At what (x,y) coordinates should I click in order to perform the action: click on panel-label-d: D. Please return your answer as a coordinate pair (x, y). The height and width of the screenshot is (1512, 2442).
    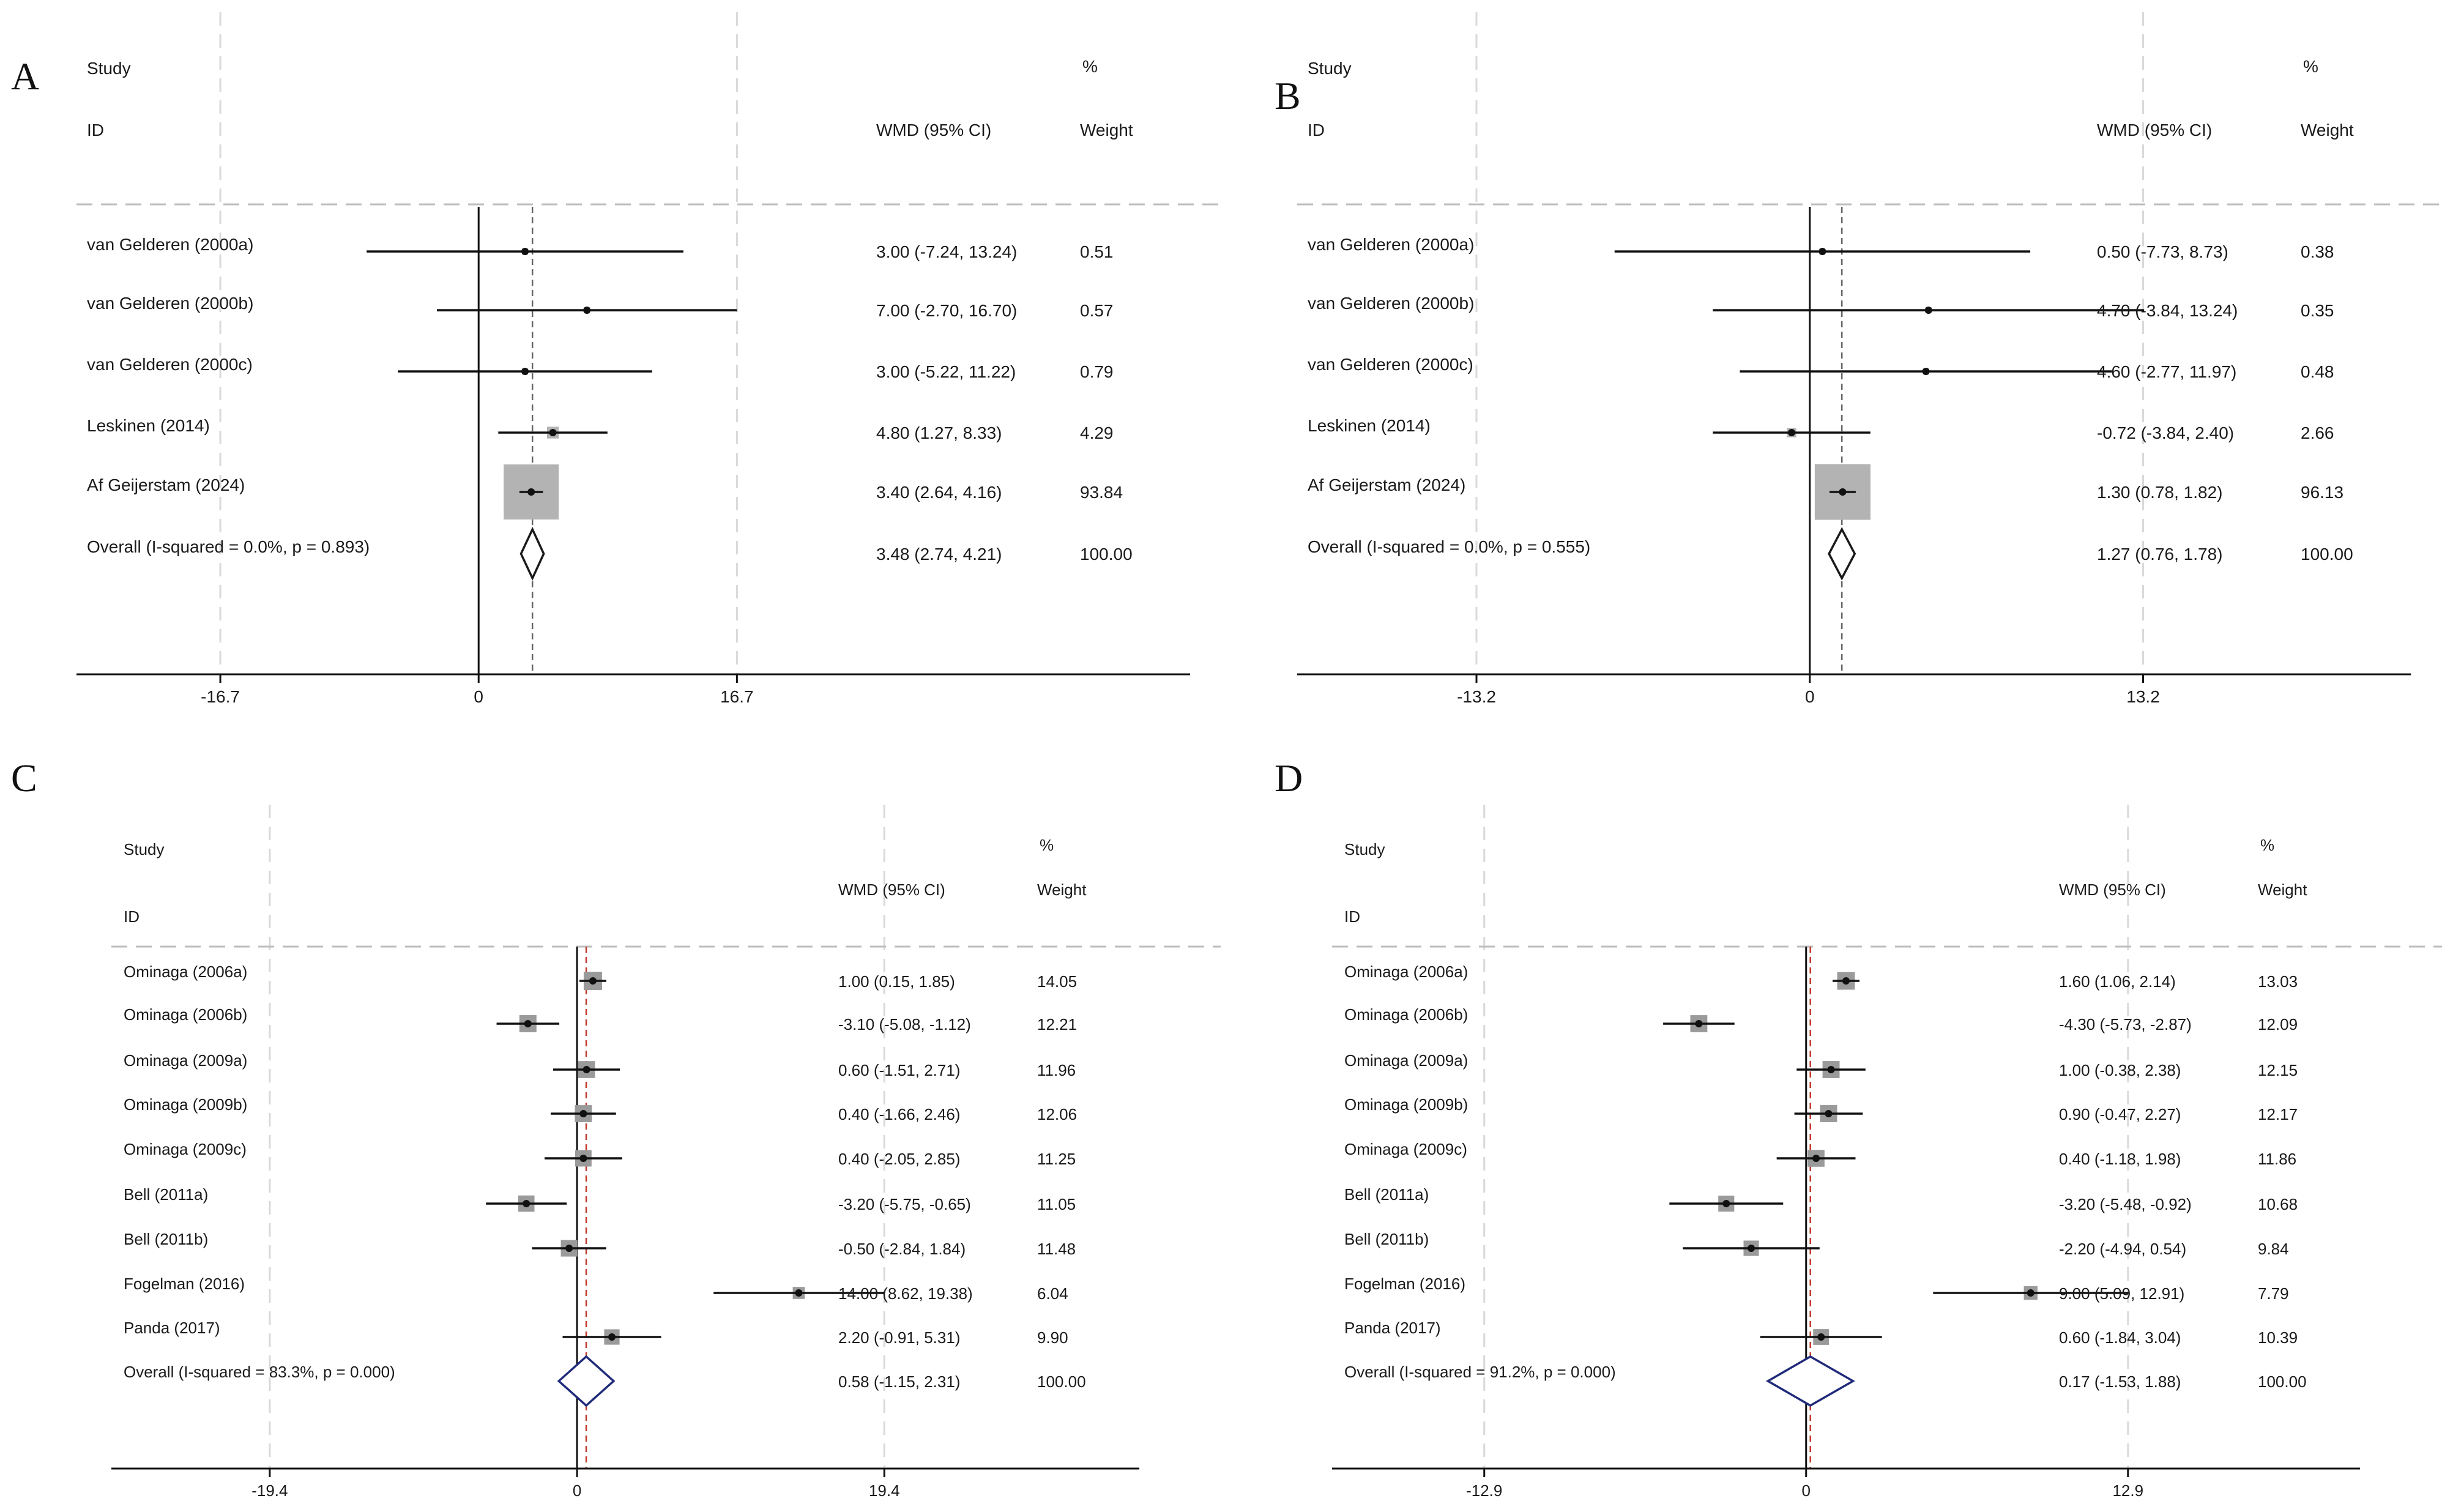
    Looking at the image, I should click on (1289, 778).